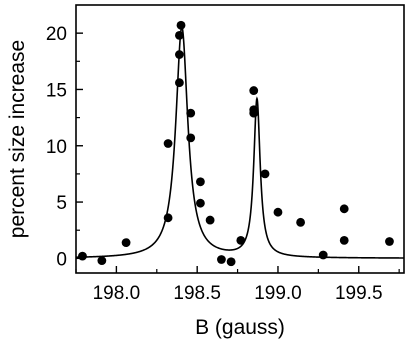 The image size is (406, 347). Describe the element at coordinates (278, 293) in the screenshot. I see `x-tick-label: 199.0` at that location.